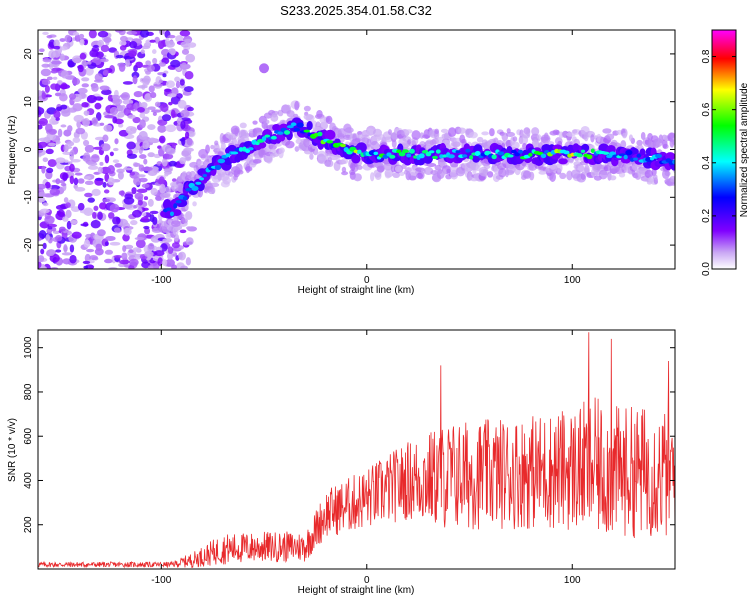 This screenshot has height=600, width=750. I want to click on y-tick-label: 1000, so click(28, 347).